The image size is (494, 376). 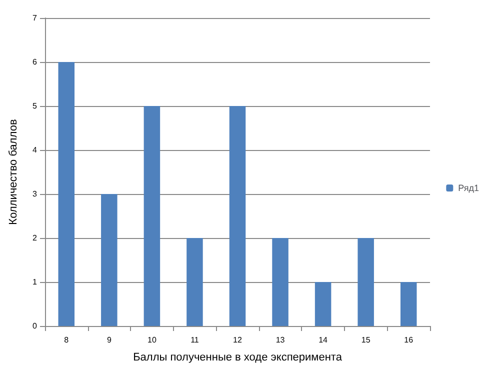 What do you see at coordinates (152, 340) in the screenshot?
I see `x-tick-label: 10` at bounding box center [152, 340].